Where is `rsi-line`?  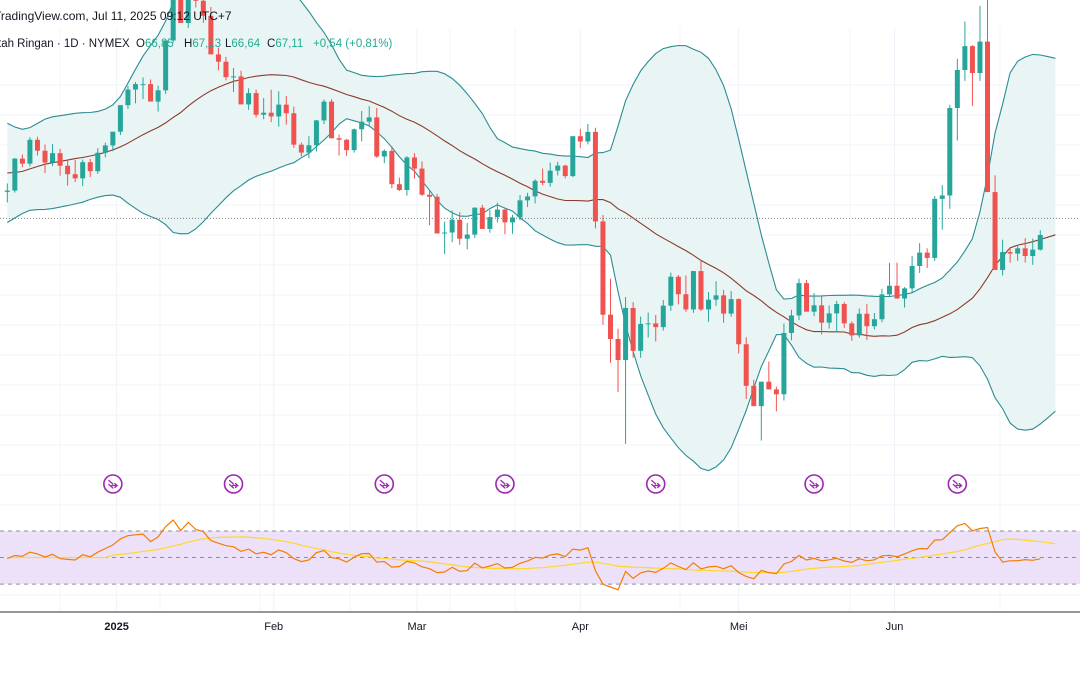
rsi-line is located at coordinates (524, 555).